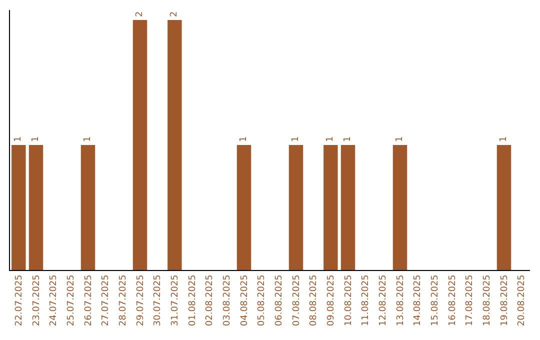 This screenshot has width=540, height=340. I want to click on x-tick-label: 12.08.2025, so click(383, 300).